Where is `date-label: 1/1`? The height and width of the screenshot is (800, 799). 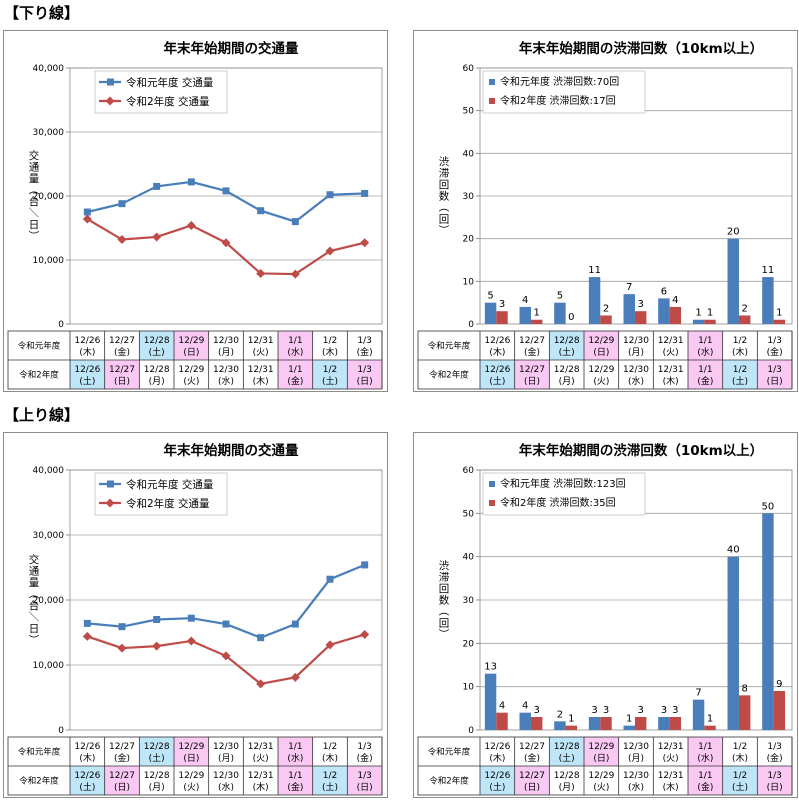 date-label: 1/1 is located at coordinates (295, 747).